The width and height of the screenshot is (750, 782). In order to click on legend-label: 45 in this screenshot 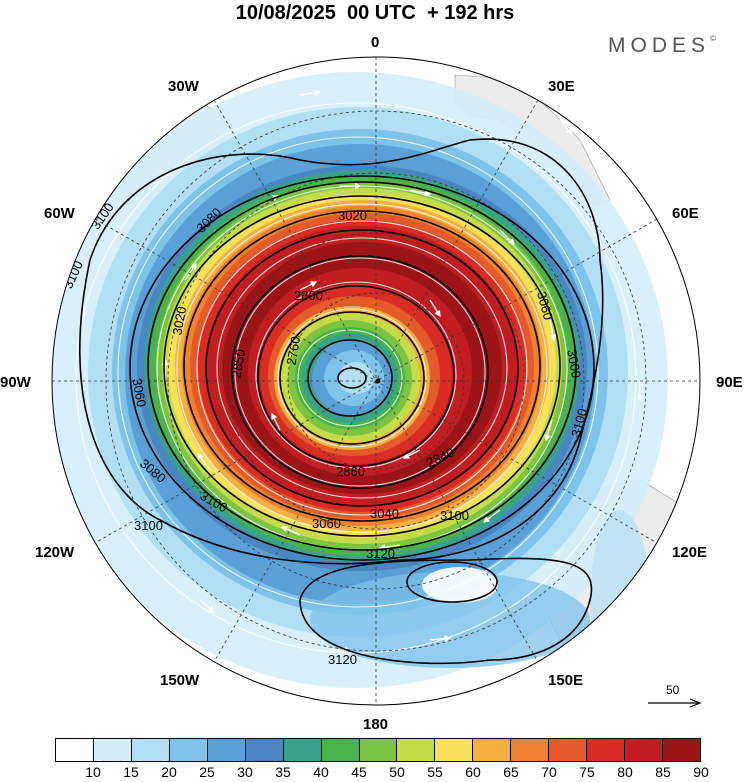, I will do `click(359, 772)`.